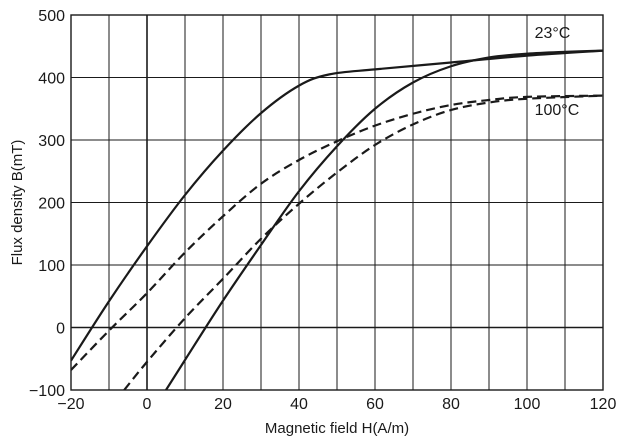 This screenshot has width=629, height=441. I want to click on x-tick-label: 40, so click(299, 404).